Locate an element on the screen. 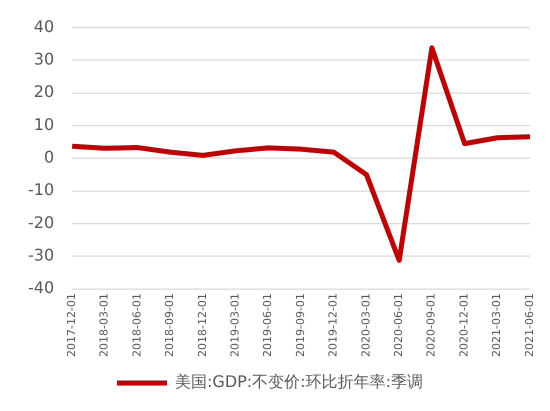  y-tick-label: 0 is located at coordinates (49, 156).